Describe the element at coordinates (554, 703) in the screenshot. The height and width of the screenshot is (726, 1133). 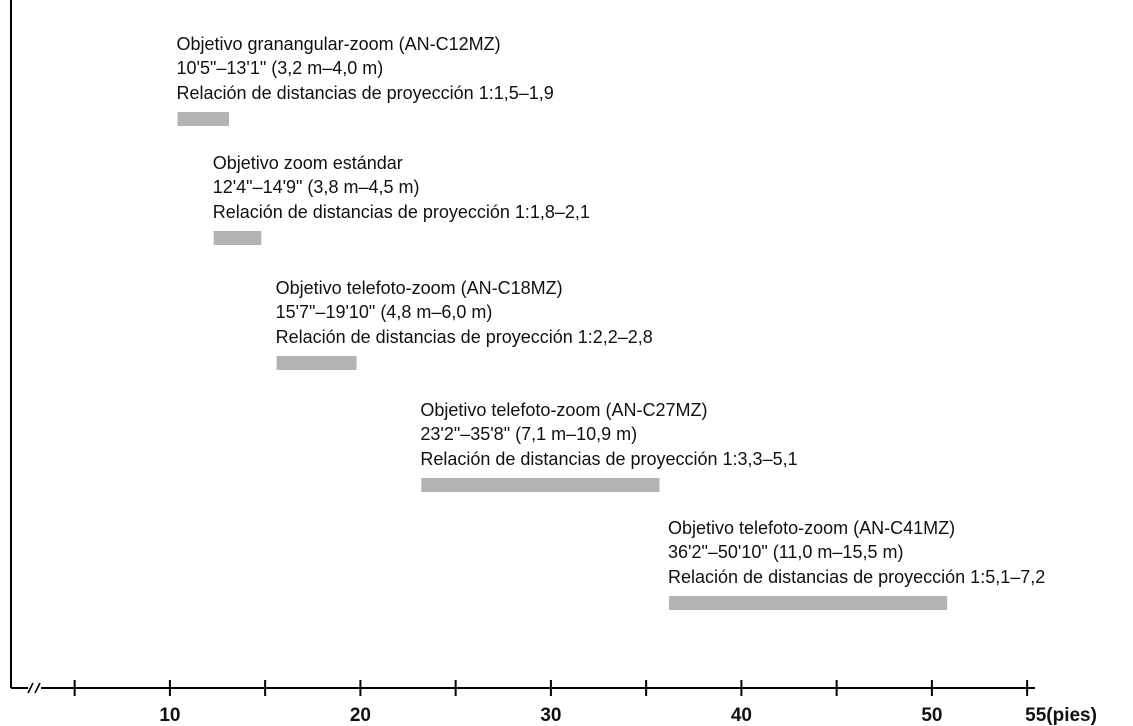
I see `x-axis: 10 20 30 40 50 55(pies)` at that location.